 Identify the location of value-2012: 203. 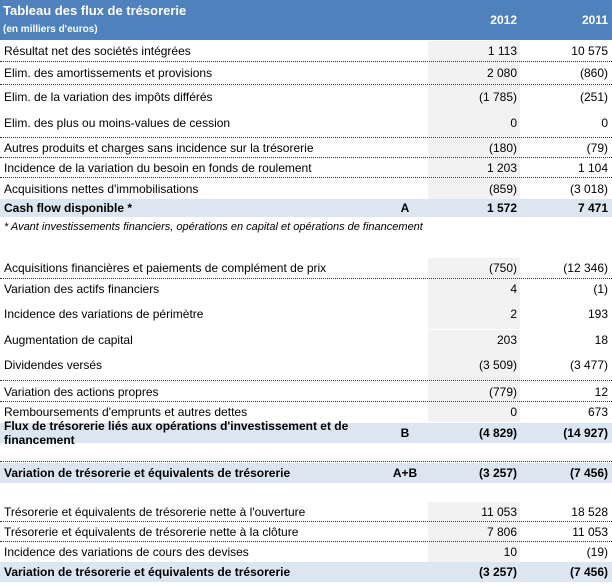
(506, 340).